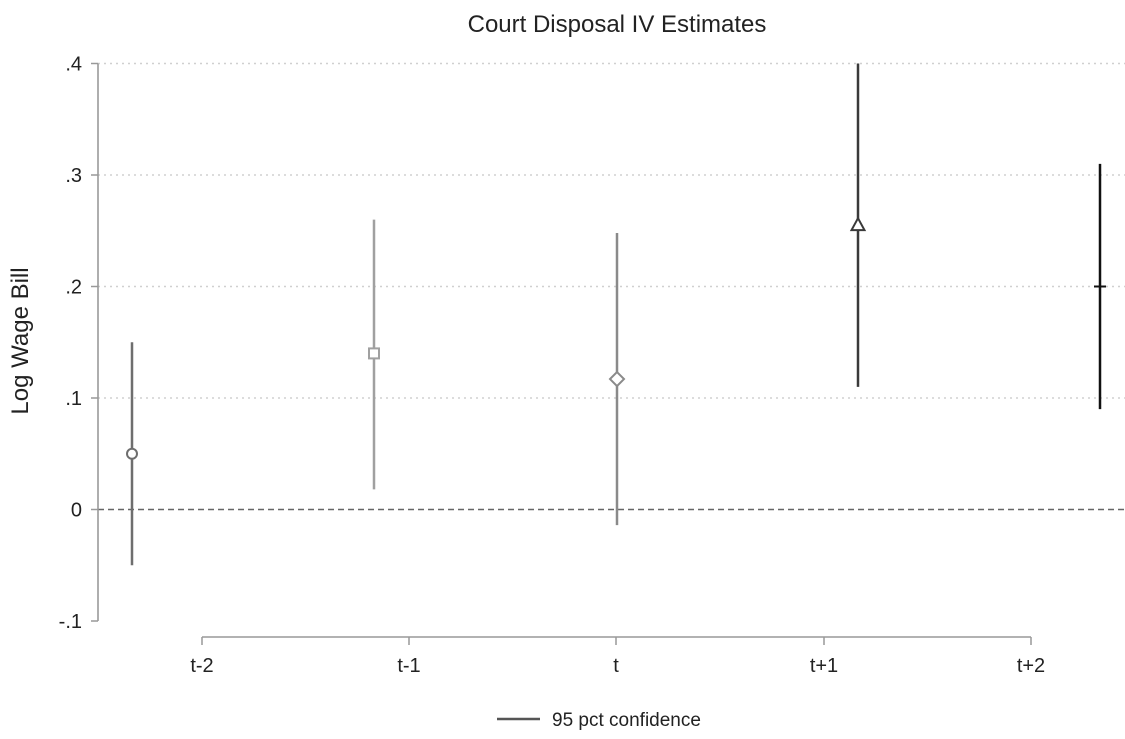  What do you see at coordinates (1031, 666) in the screenshot?
I see `x-tick-label: t+2` at bounding box center [1031, 666].